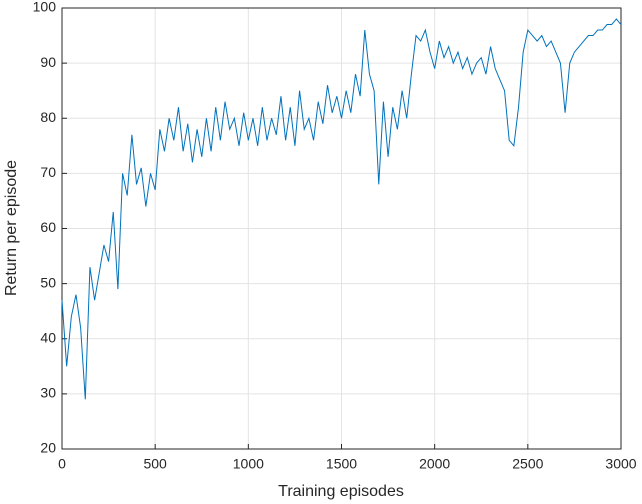 This screenshot has width=642, height=504. What do you see at coordinates (48, 337) in the screenshot?
I see `y-tick-label: 40` at bounding box center [48, 337].